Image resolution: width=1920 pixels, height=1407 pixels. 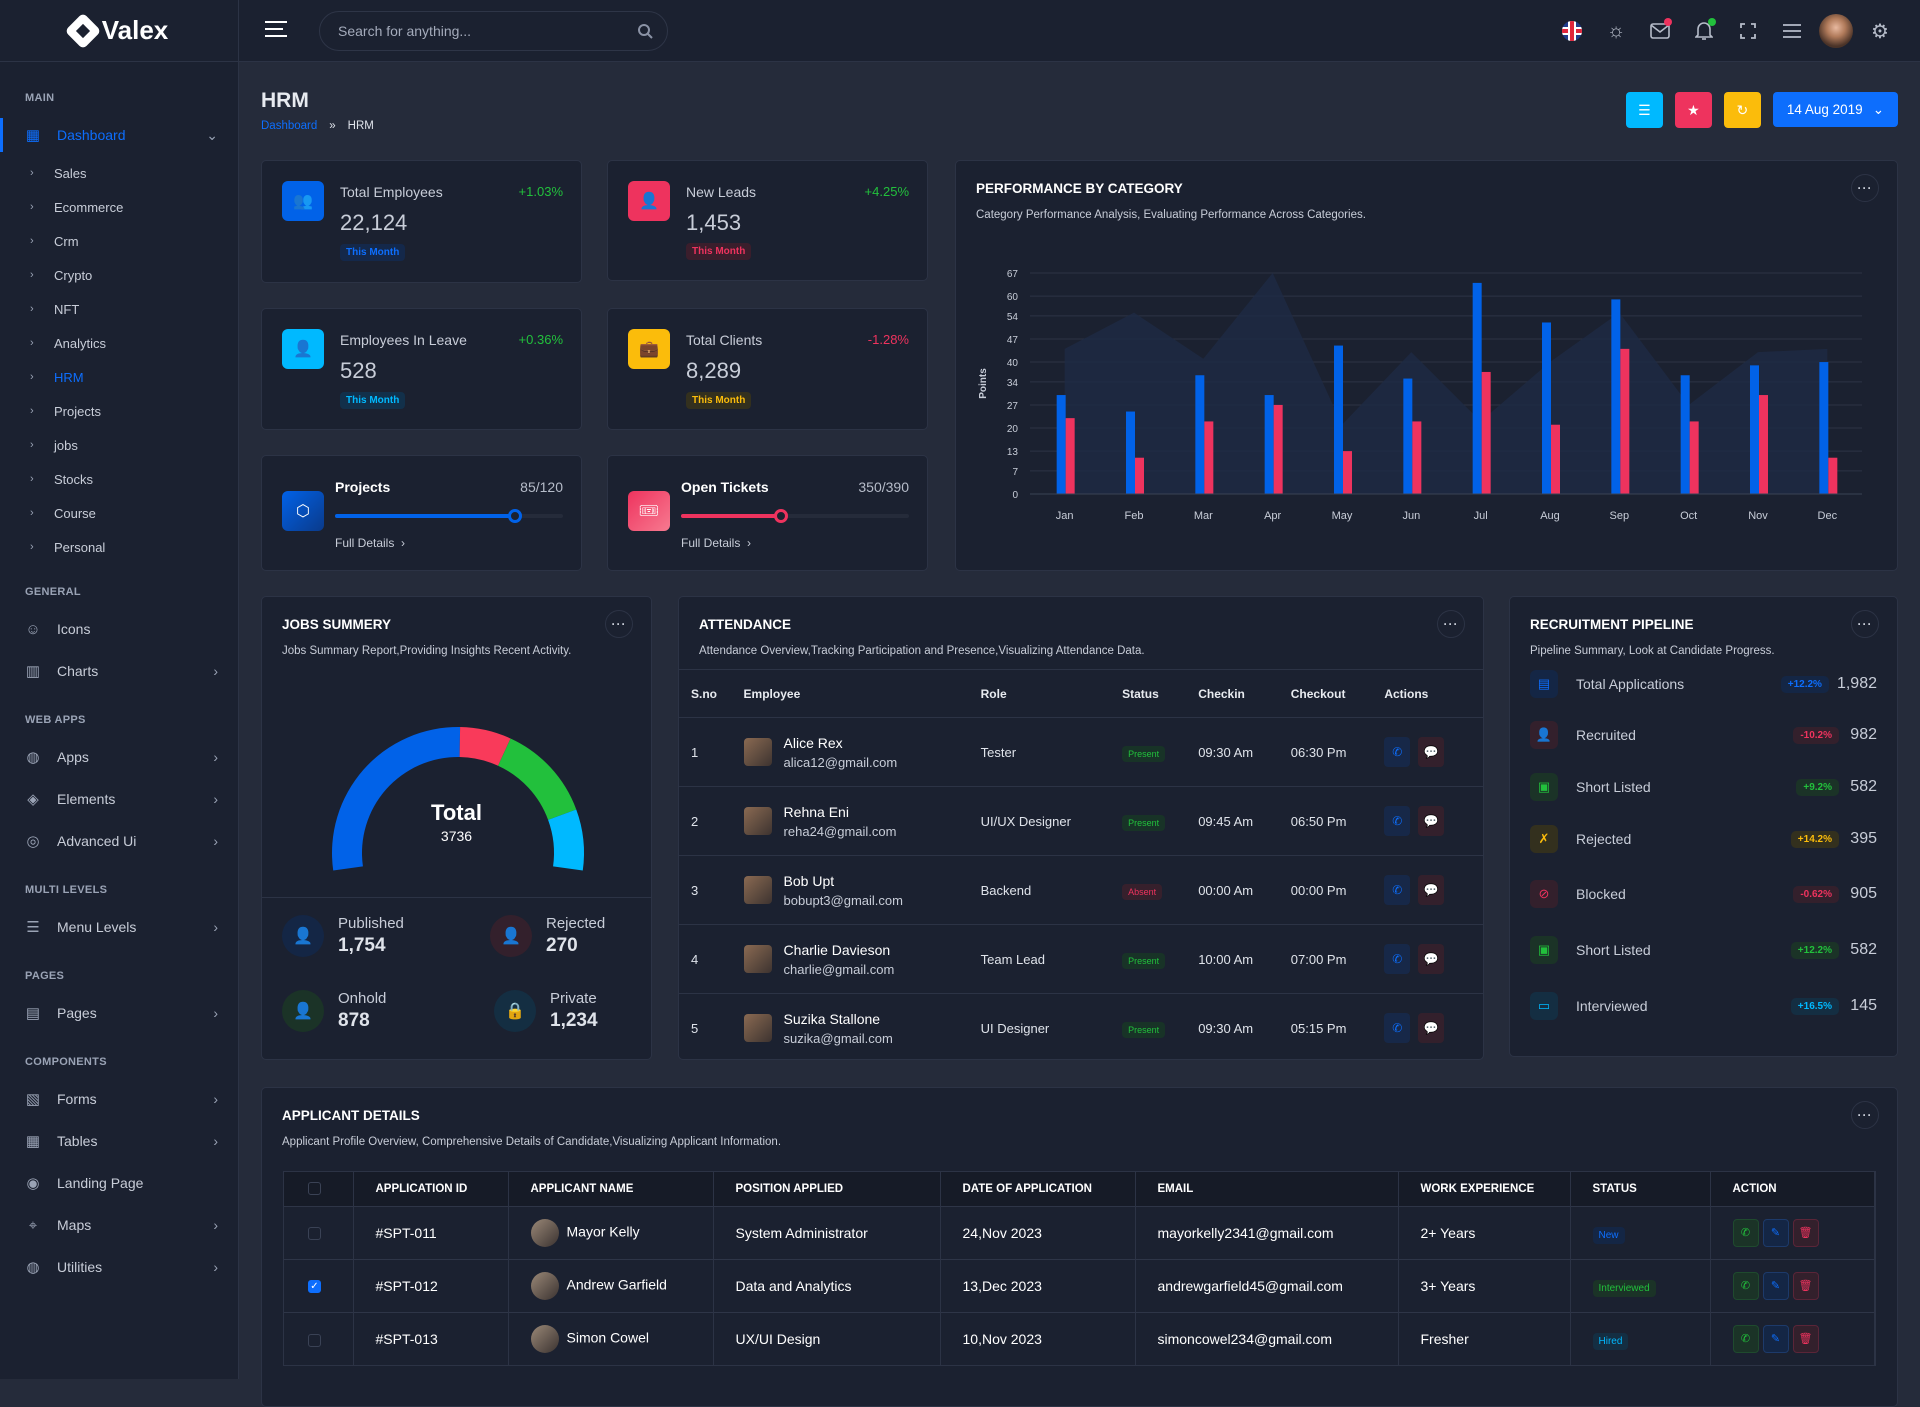 What do you see at coordinates (487, 31) in the screenshot?
I see `search-input` at bounding box center [487, 31].